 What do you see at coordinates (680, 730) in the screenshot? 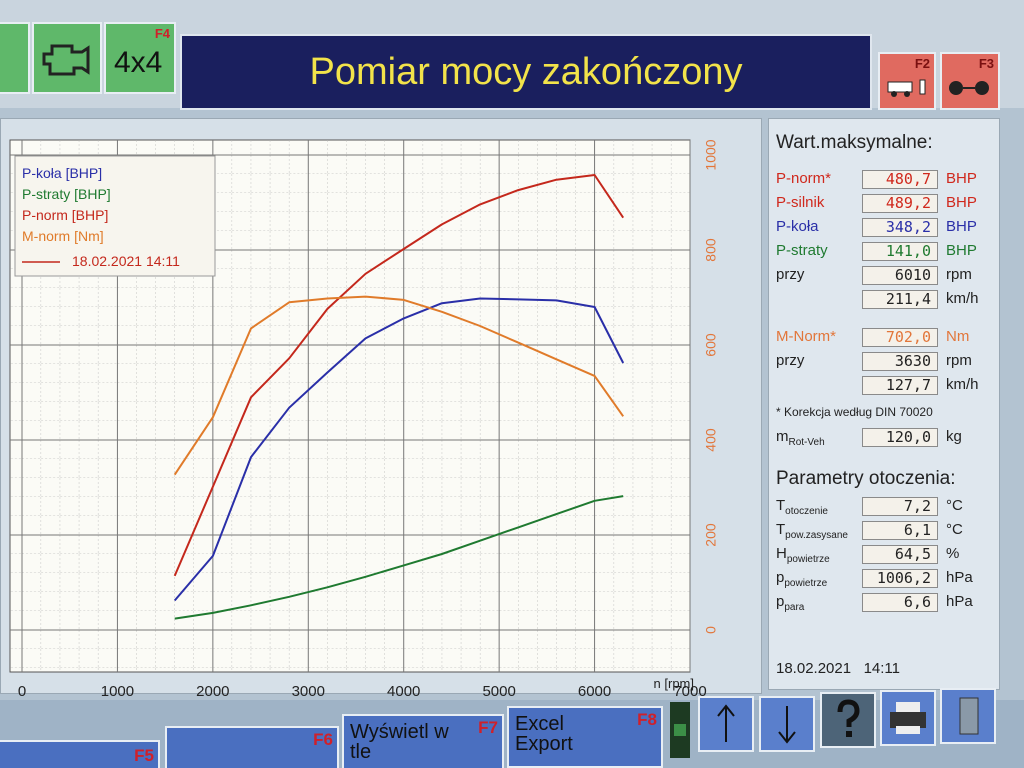
I see `status-light` at bounding box center [680, 730].